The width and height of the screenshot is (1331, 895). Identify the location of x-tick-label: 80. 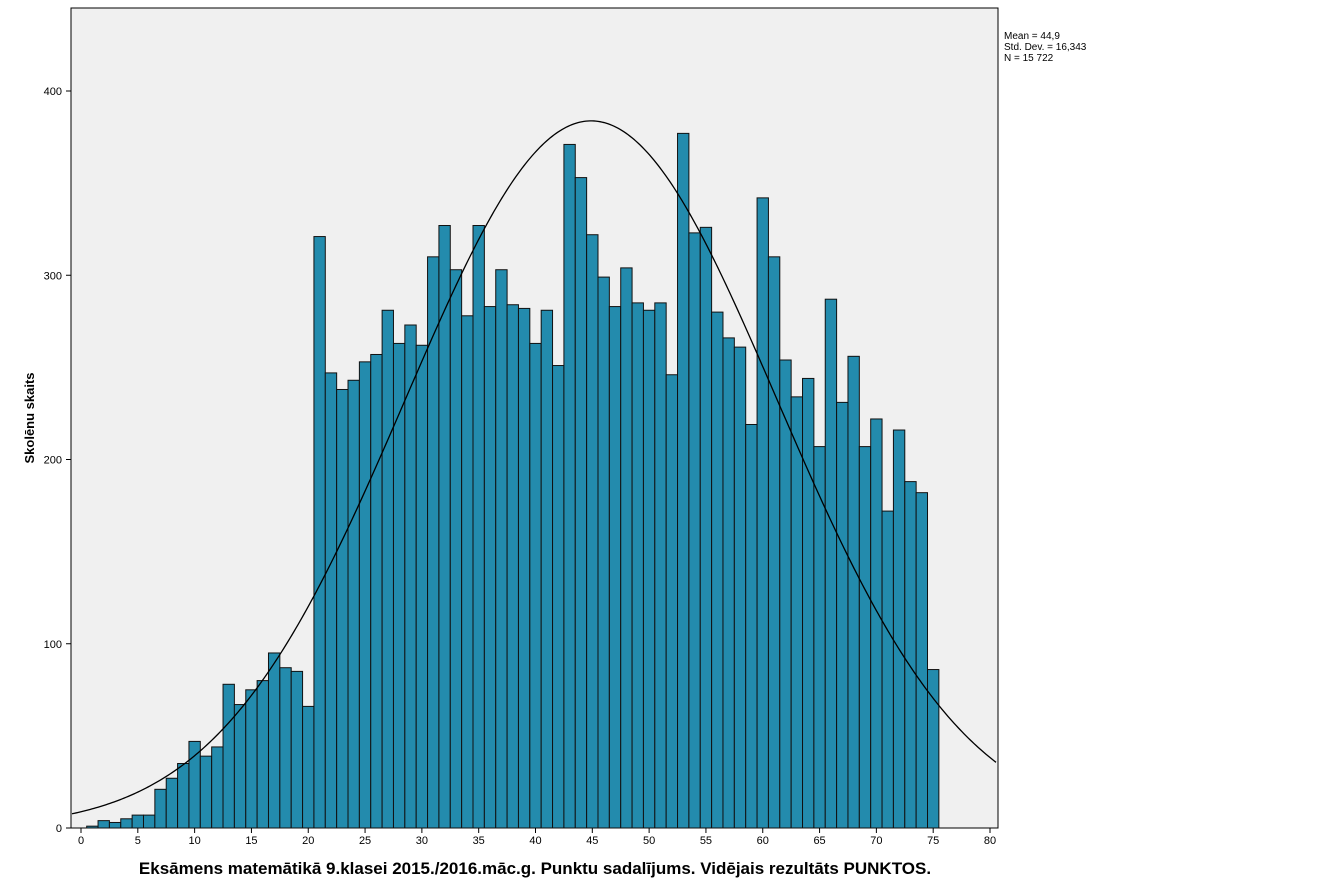
(990, 841).